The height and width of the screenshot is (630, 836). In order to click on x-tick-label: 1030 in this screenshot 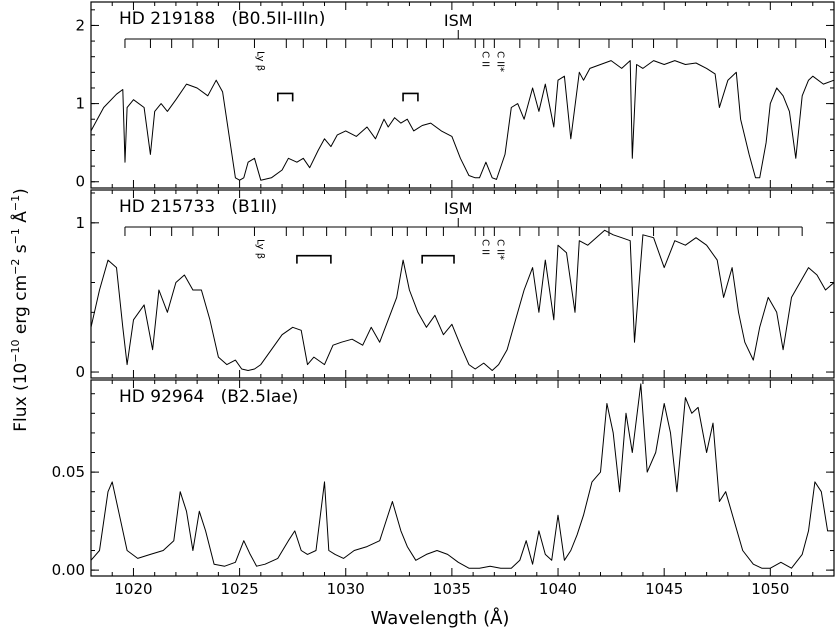, I will do `click(346, 589)`.